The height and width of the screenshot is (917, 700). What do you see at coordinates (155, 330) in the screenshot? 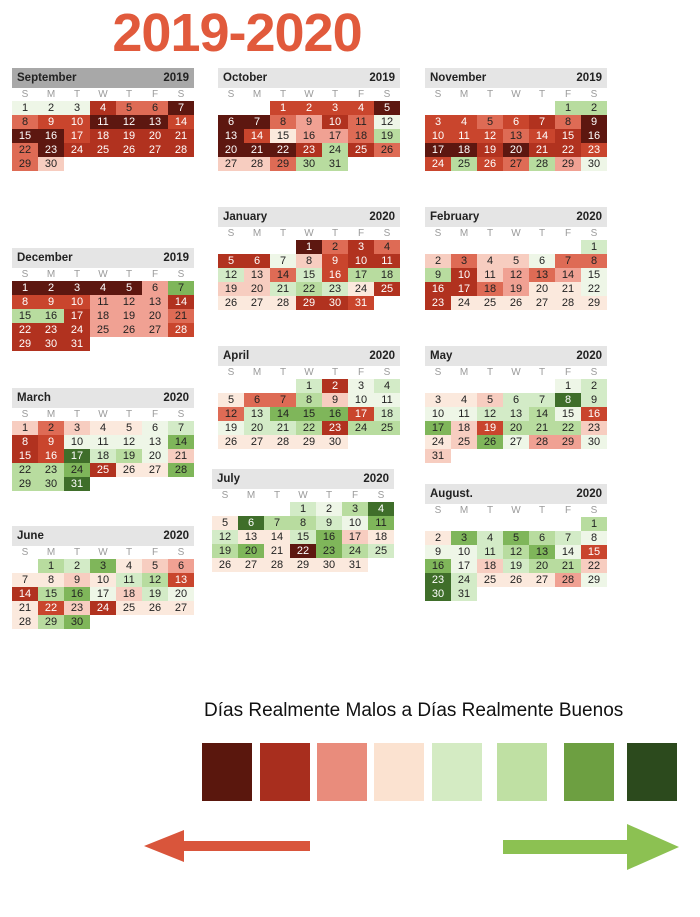
I see `day-cell: 27` at bounding box center [155, 330].